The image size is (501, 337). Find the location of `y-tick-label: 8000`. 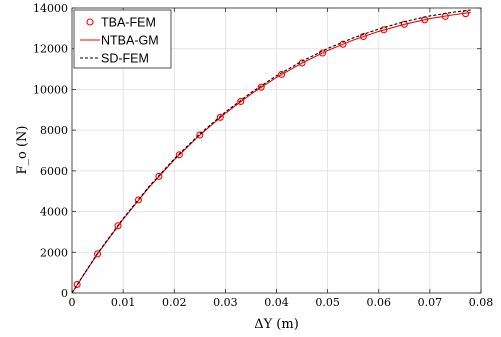

y-tick-label: 8000 is located at coordinates (54, 130).